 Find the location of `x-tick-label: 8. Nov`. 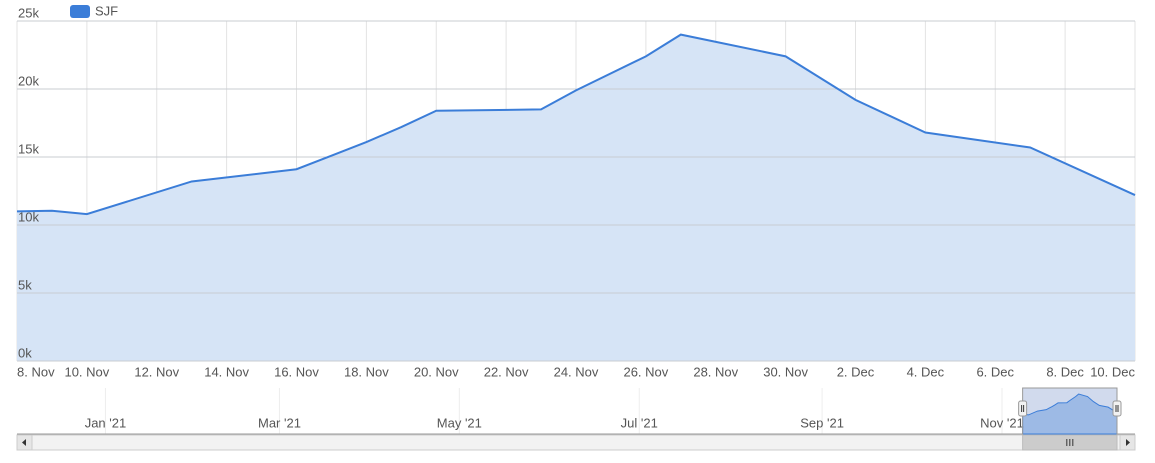

x-tick-label: 8. Nov is located at coordinates (36, 371).